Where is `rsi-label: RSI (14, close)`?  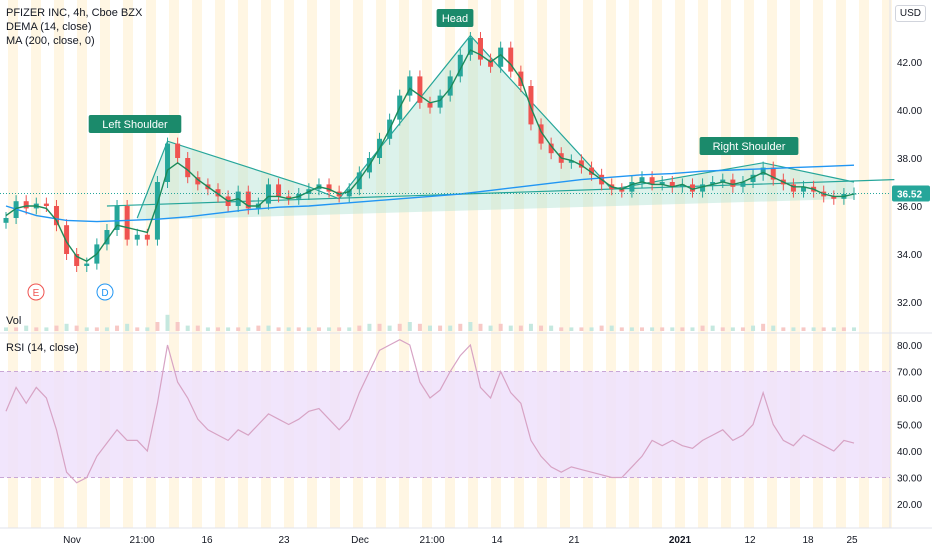
rsi-label: RSI (14, close) is located at coordinates (42, 348).